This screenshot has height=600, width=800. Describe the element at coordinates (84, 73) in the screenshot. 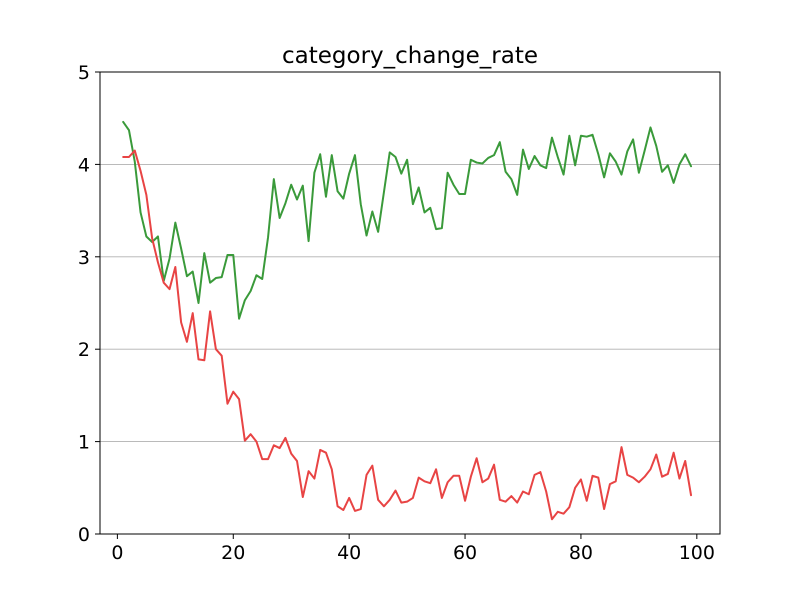

I see `y-tick-label: 5` at that location.